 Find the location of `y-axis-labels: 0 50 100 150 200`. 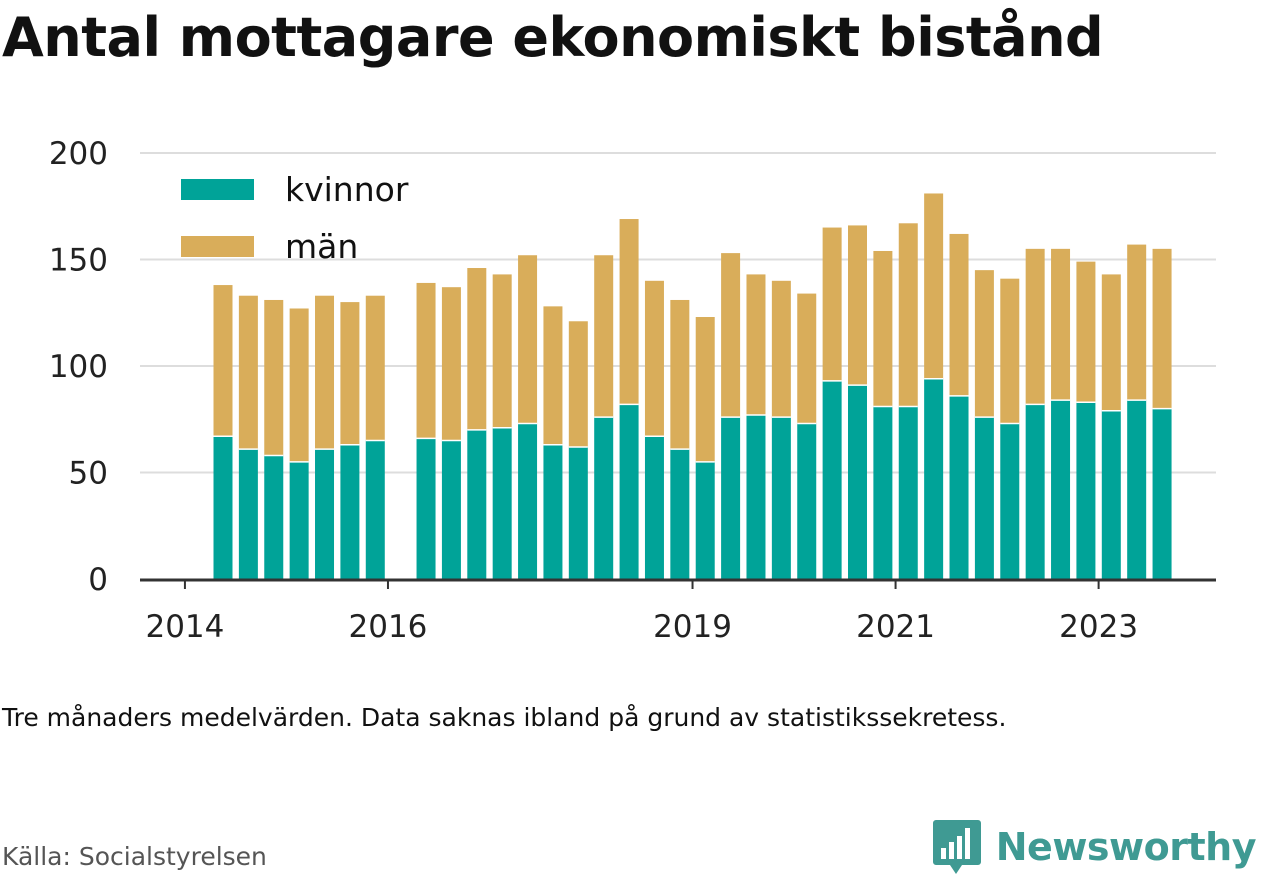

y-axis-labels: 0 50 100 150 200 is located at coordinates (78, 367).